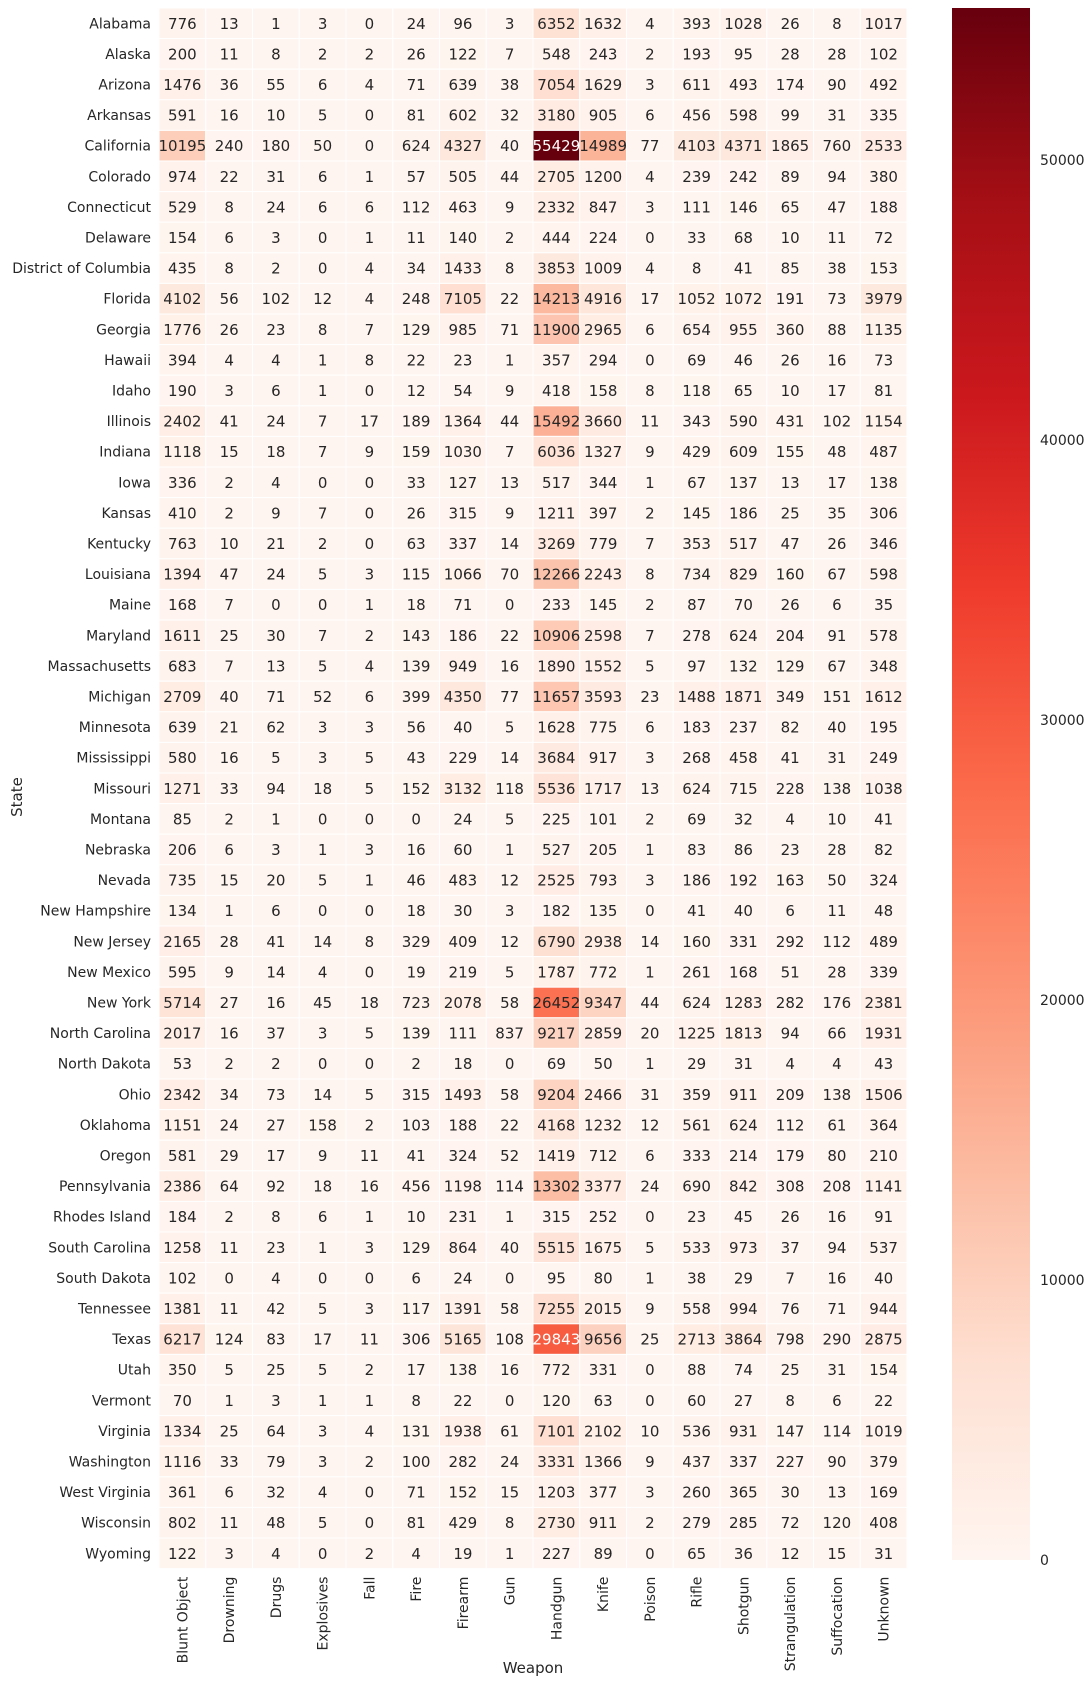 This screenshot has width=1088, height=1682. I want to click on cell-value-label: 5, so click(650, 666).